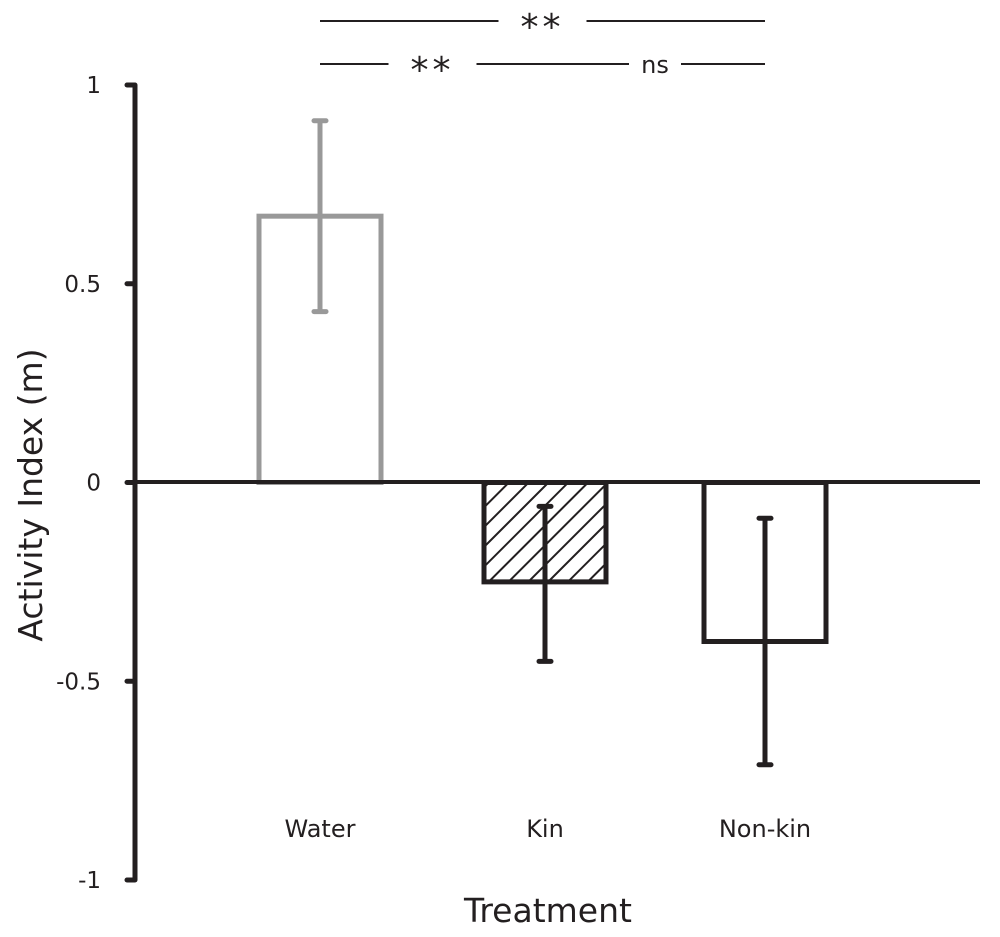 Image resolution: width=1000 pixels, height=937 pixels. What do you see at coordinates (89, 881) in the screenshot?
I see `y-tick-label: -1` at bounding box center [89, 881].